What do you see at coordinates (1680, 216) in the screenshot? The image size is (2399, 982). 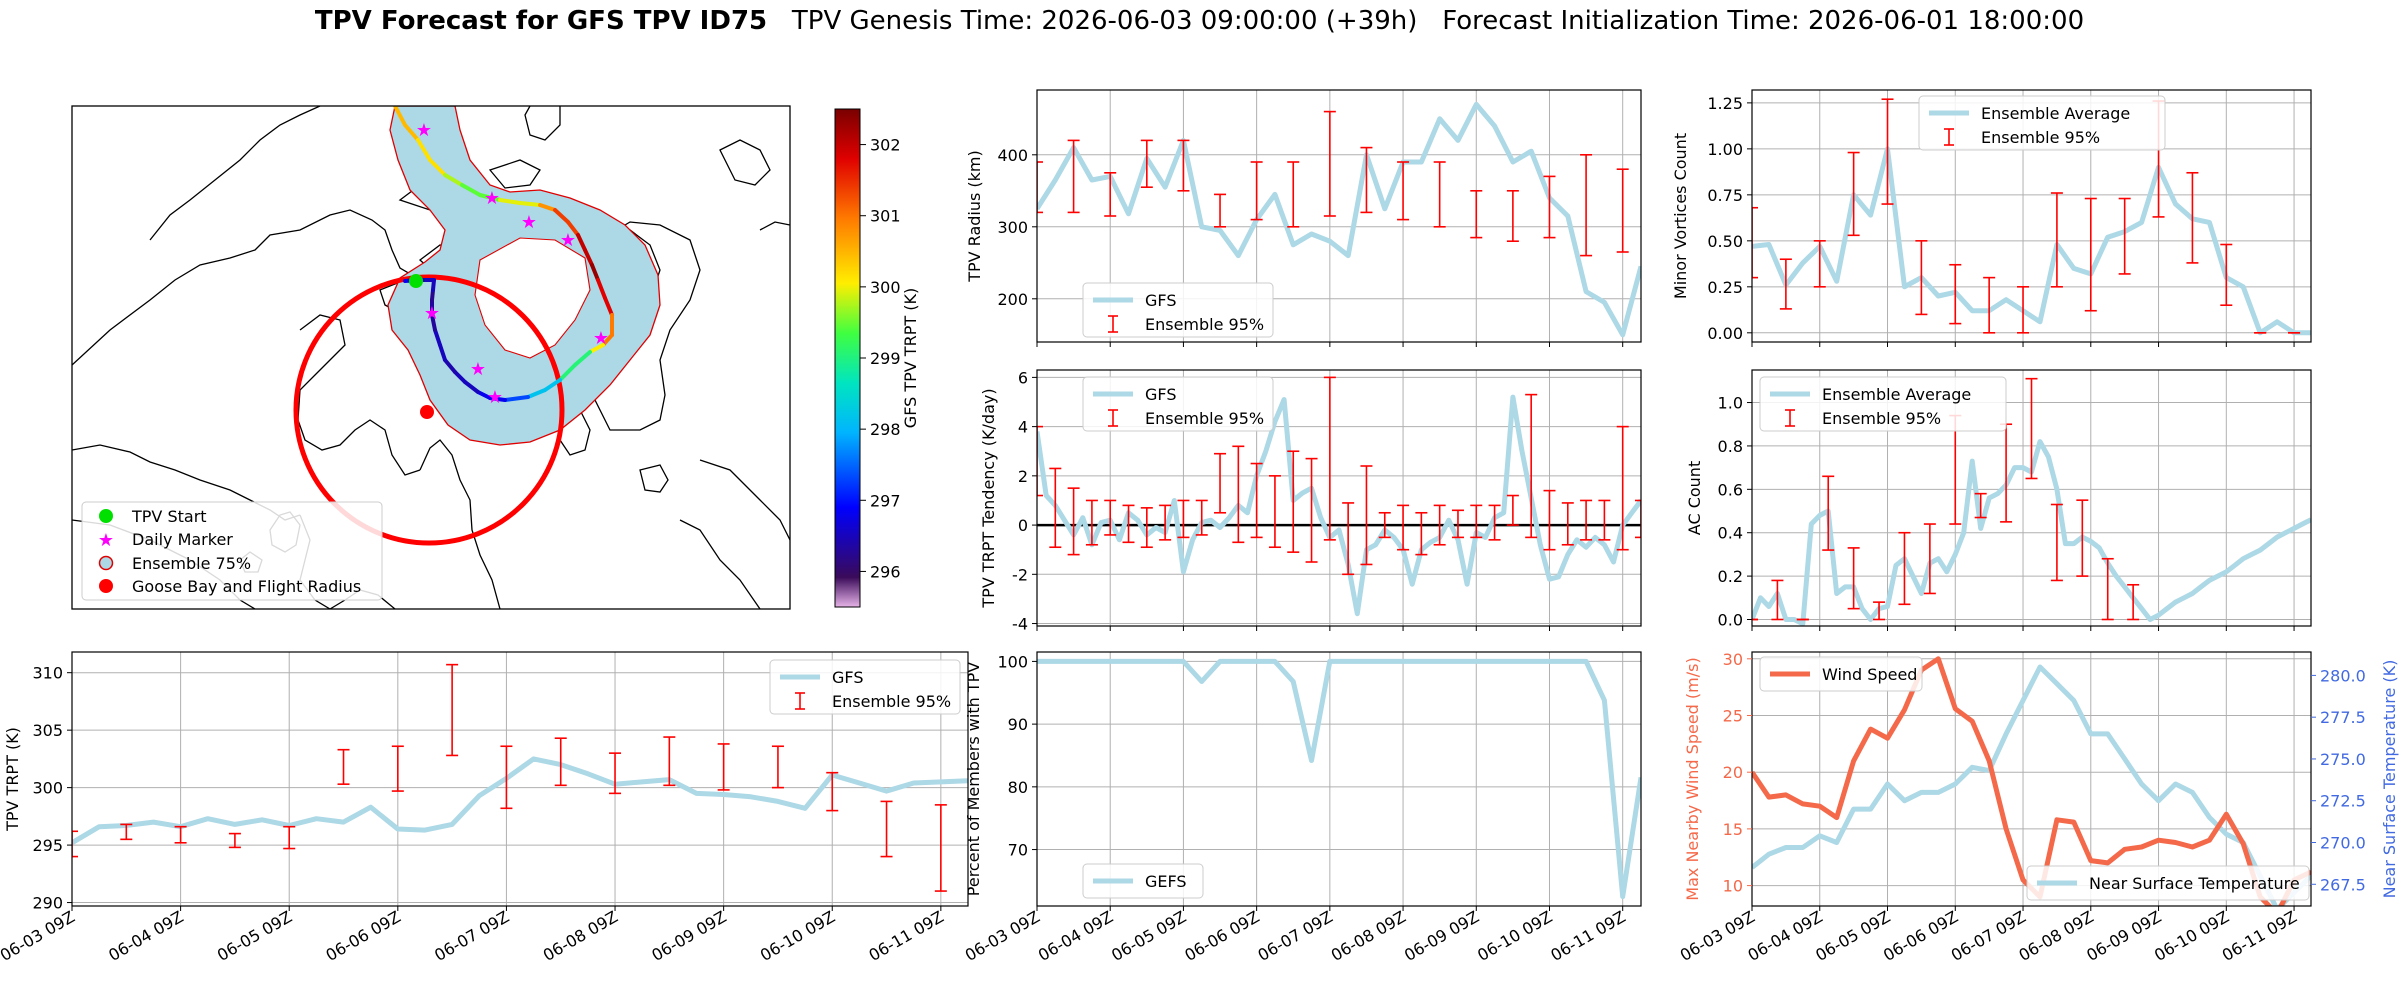 I see `ylabel: Minor Vortices Count` at bounding box center [1680, 216].